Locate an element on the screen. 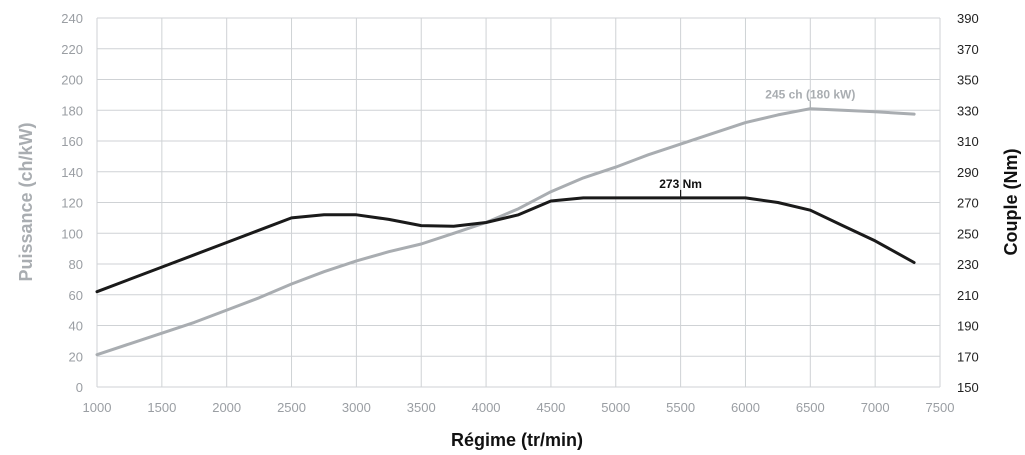  x-tick-label: 4000 is located at coordinates (486, 407).